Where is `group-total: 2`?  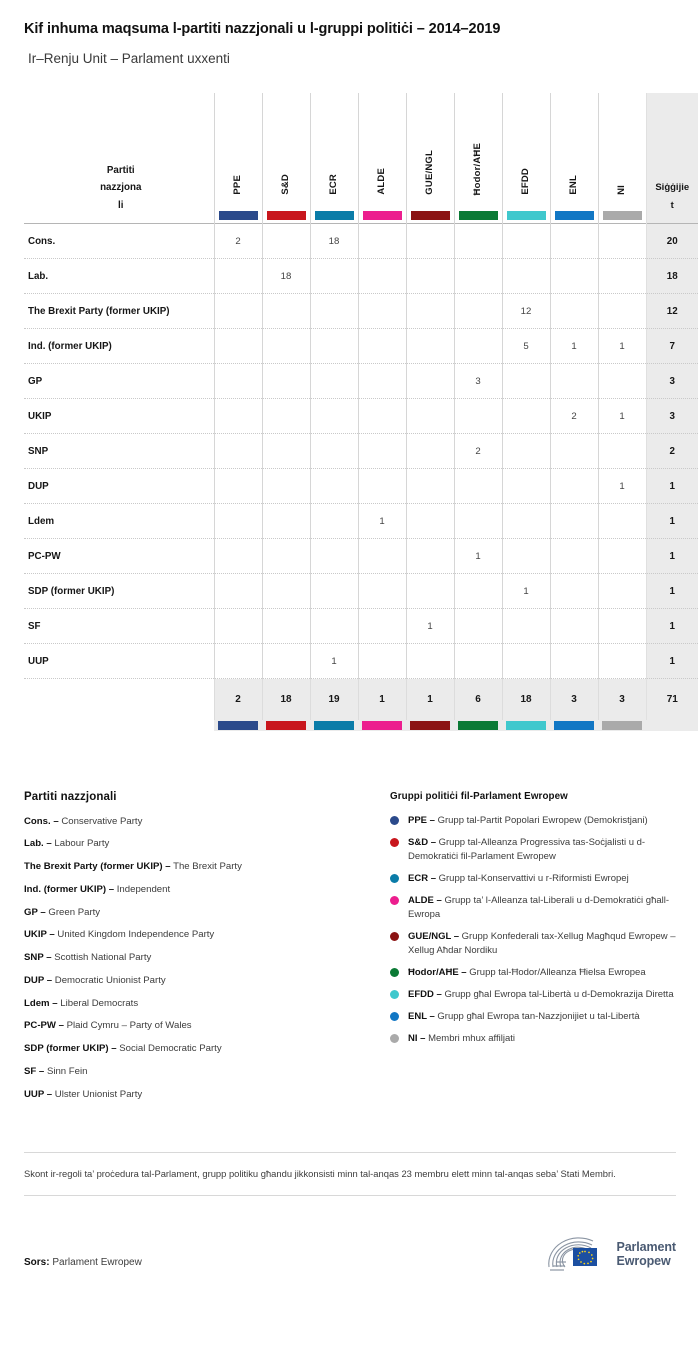 group-total: 2 is located at coordinates (237, 699).